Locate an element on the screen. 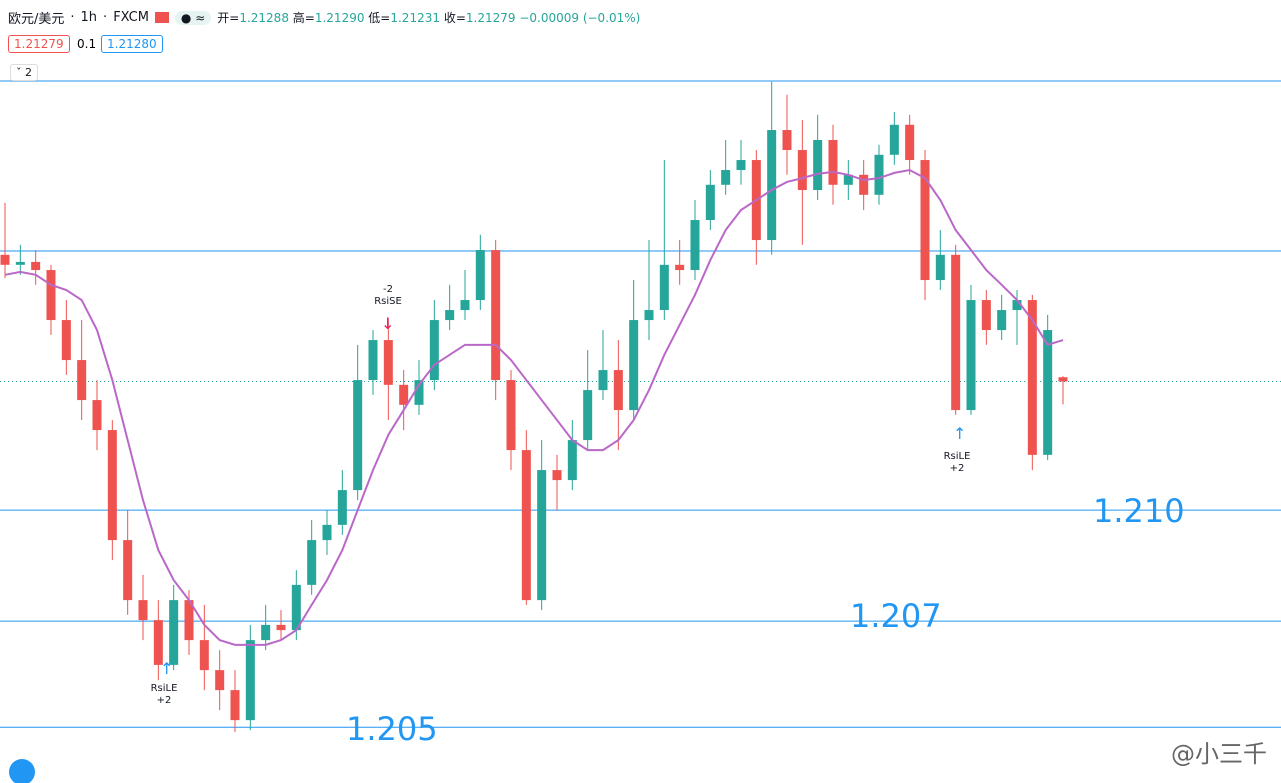  price-annotation: 1.207 is located at coordinates (896, 616).